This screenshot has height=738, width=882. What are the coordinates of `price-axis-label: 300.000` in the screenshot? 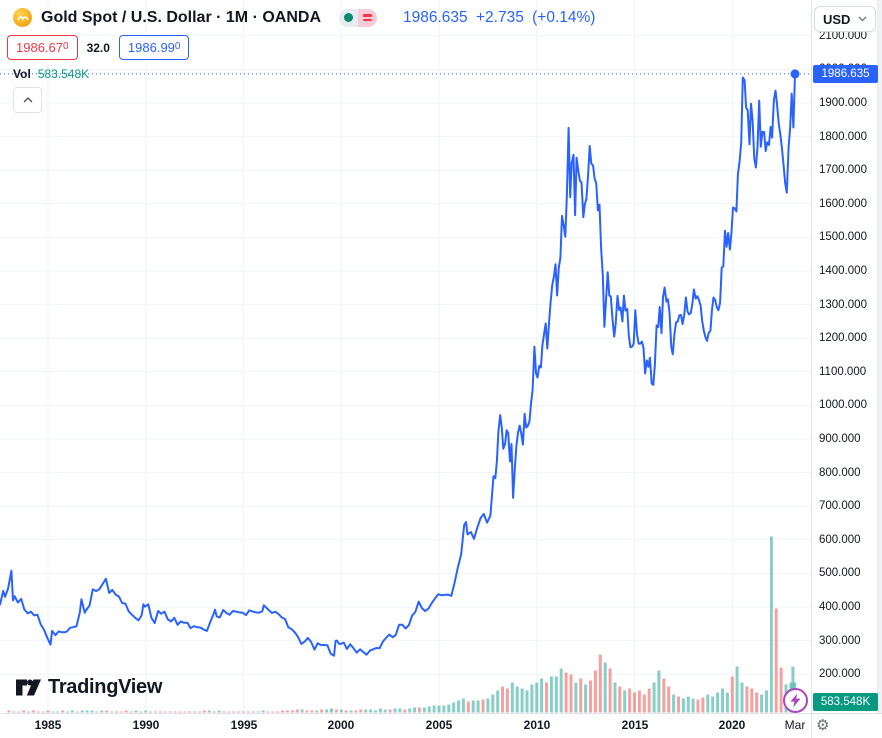 It's located at (840, 640).